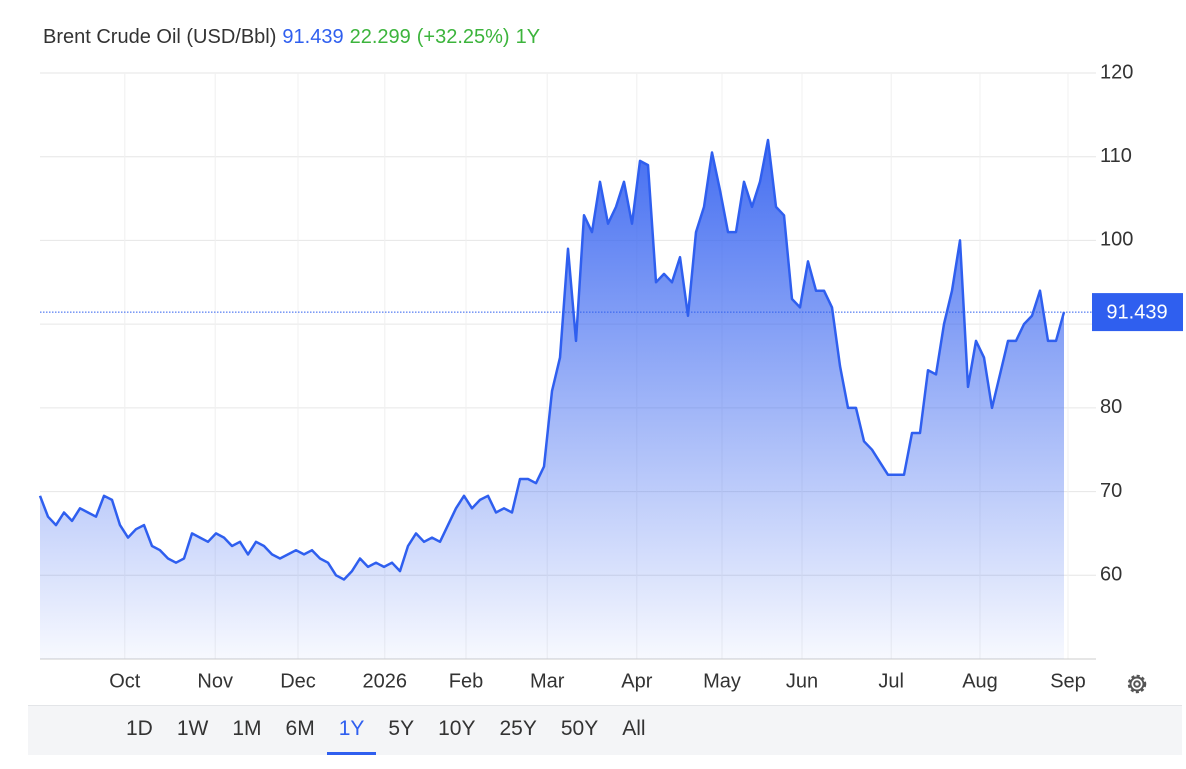  What do you see at coordinates (380, 37) in the screenshot?
I see `change: 22.299` at bounding box center [380, 37].